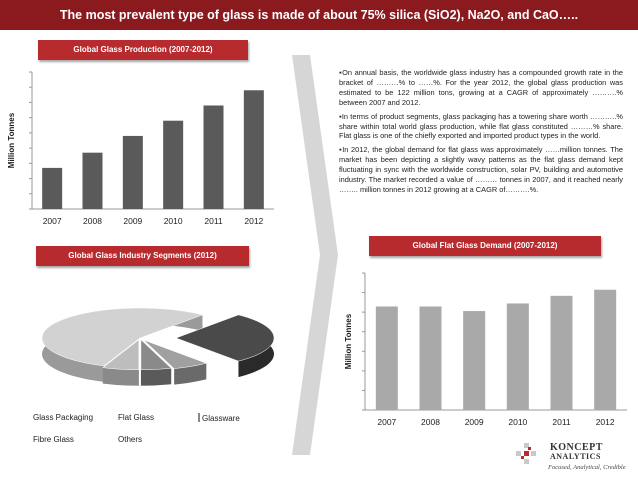  I want to click on pie-slice-others, so click(121, 355).